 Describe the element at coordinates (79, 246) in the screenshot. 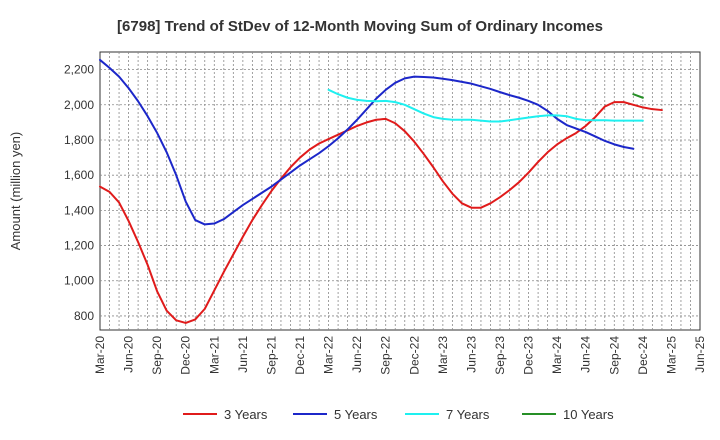

I see `y-tick-label: 1,200` at that location.